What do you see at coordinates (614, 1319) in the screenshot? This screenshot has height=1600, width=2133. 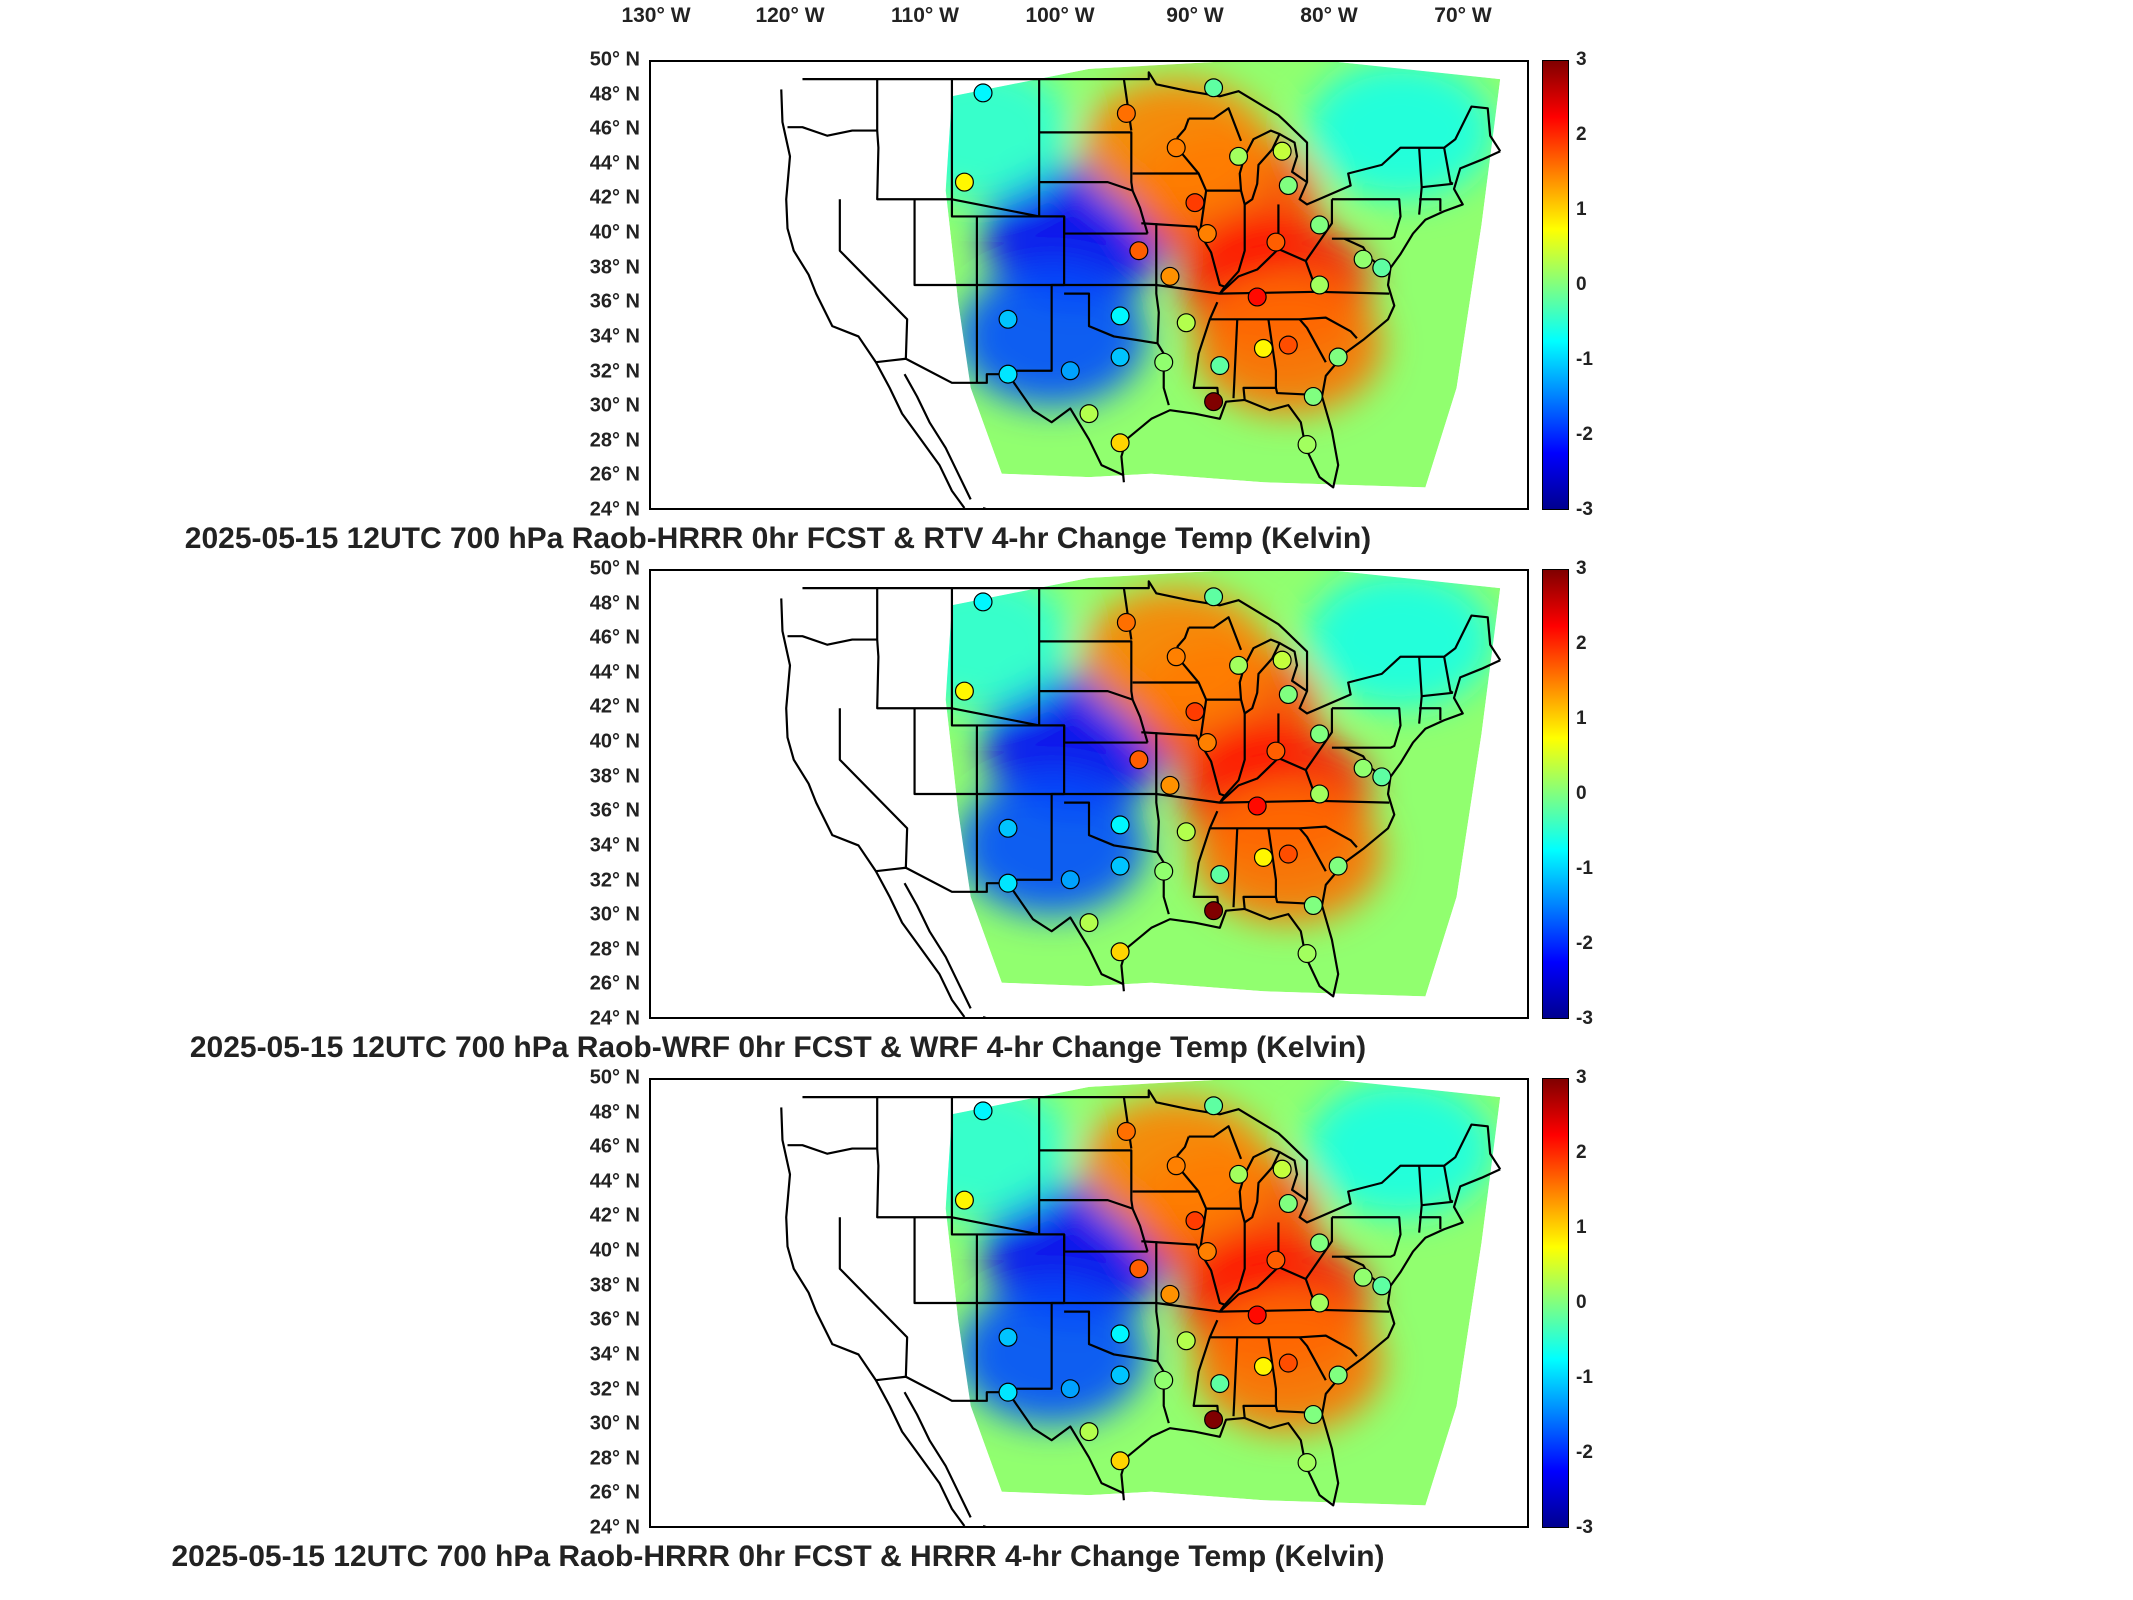 I see `lat-label: 36° N` at bounding box center [614, 1319].